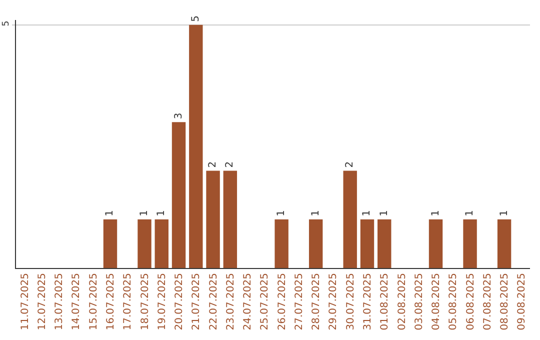  I want to click on x-tick-label: 06.08.2025, so click(470, 301).